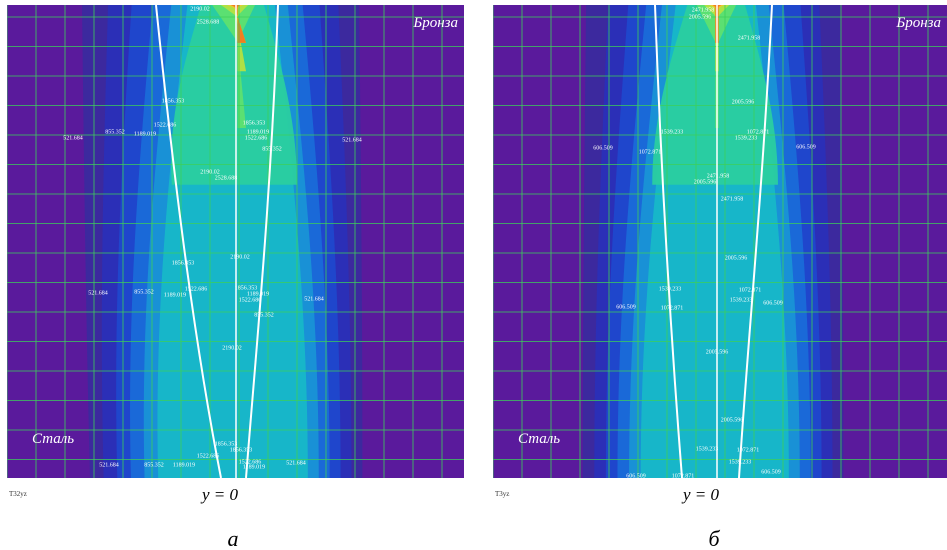 Image resolution: width=947 pixels, height=550 pixels. Describe the element at coordinates (502, 494) in the screenshot. I see `corner-label: T3yz` at that location.